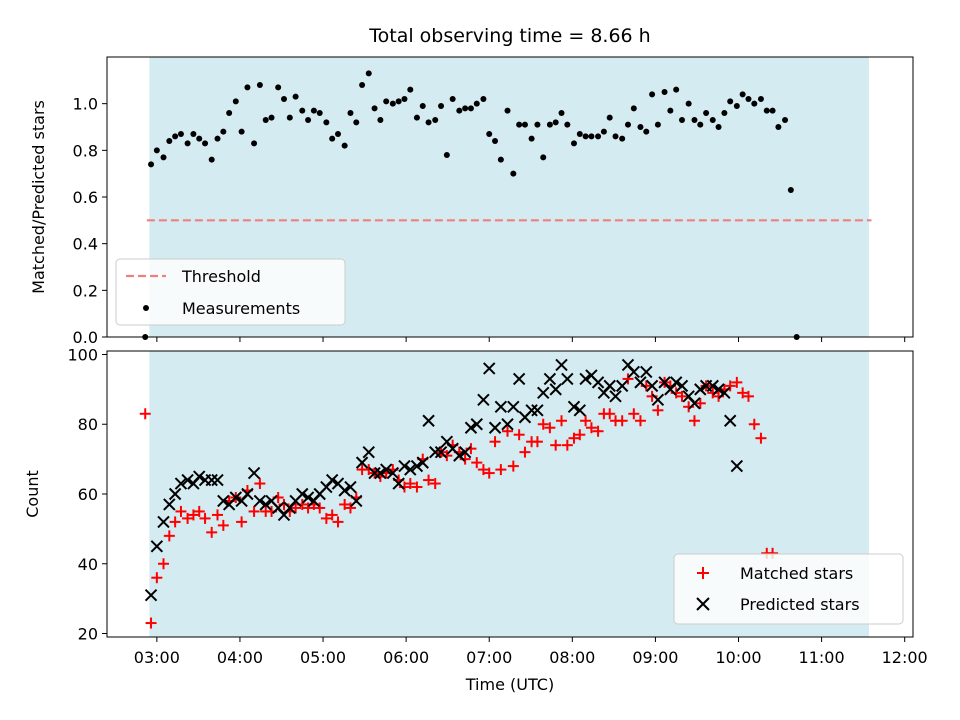  I want to click on count-legend-box, so click(788, 589).